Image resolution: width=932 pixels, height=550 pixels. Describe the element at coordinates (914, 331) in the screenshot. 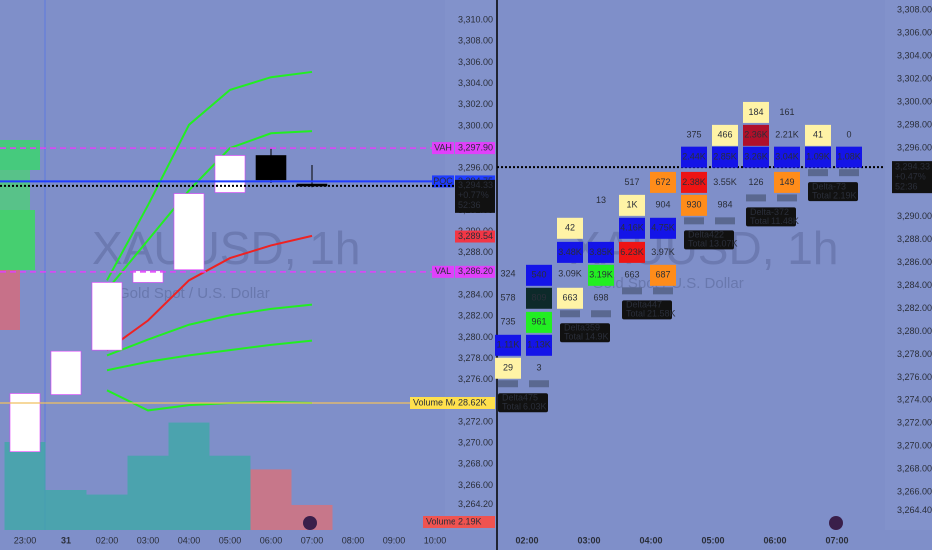

I see `y-tick-label: 3,280.00` at that location.